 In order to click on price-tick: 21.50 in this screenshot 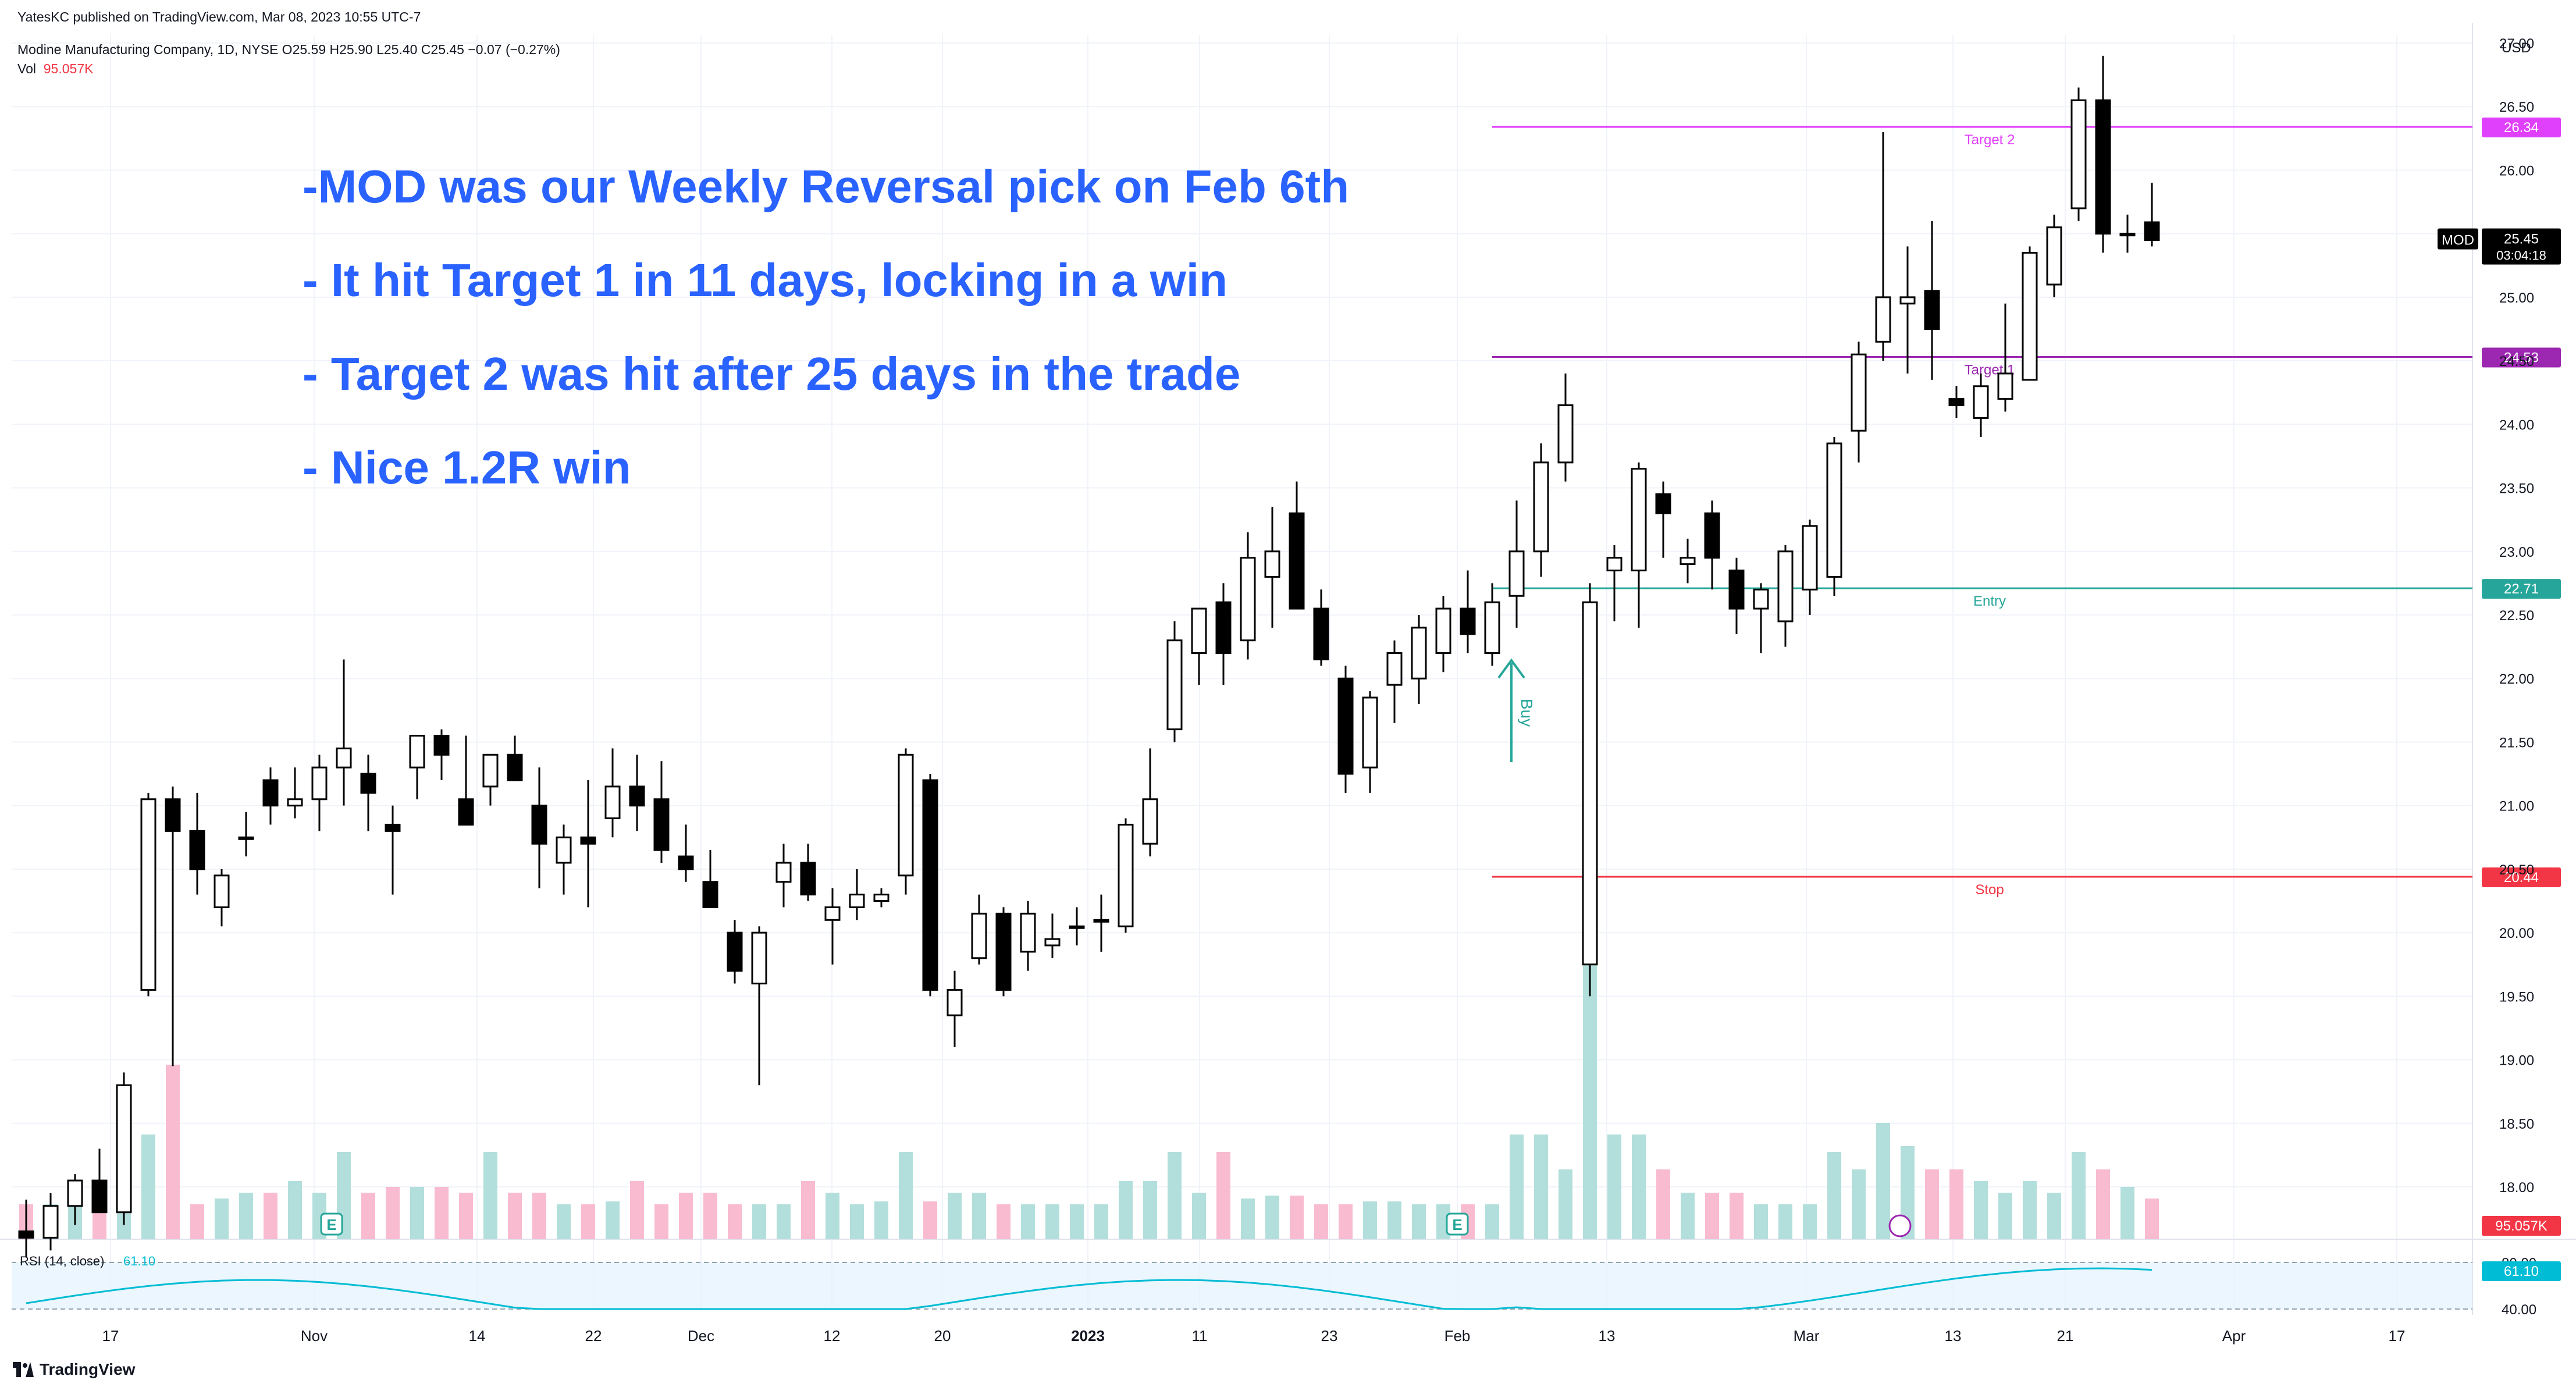, I will do `click(2517, 743)`.